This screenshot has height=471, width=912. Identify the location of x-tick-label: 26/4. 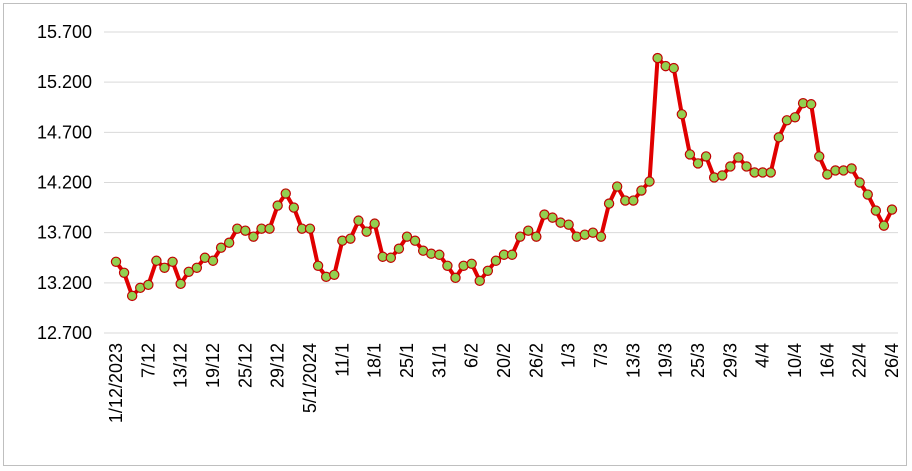
(892, 360).